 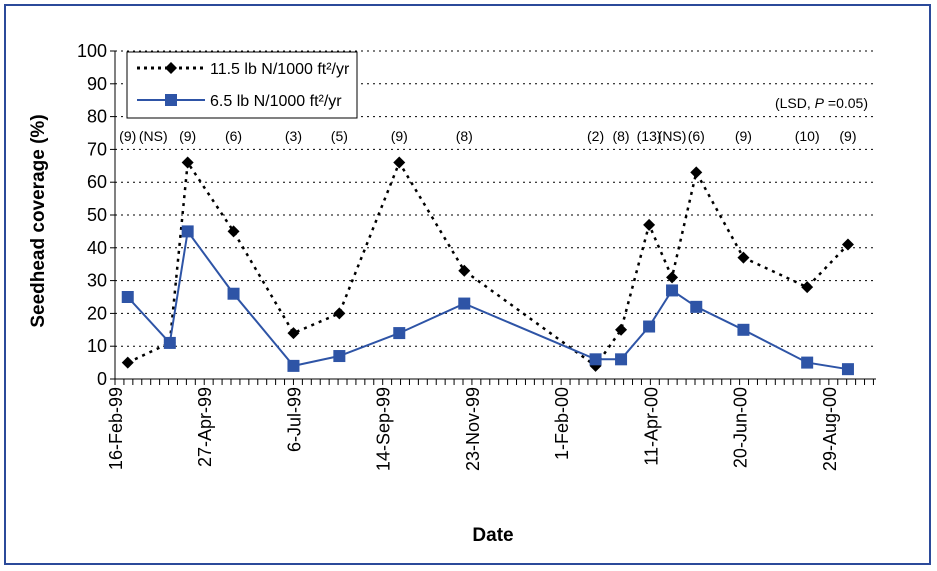 What do you see at coordinates (384, 429) in the screenshot?
I see `x-tick-label: 14-Sep-99` at bounding box center [384, 429].